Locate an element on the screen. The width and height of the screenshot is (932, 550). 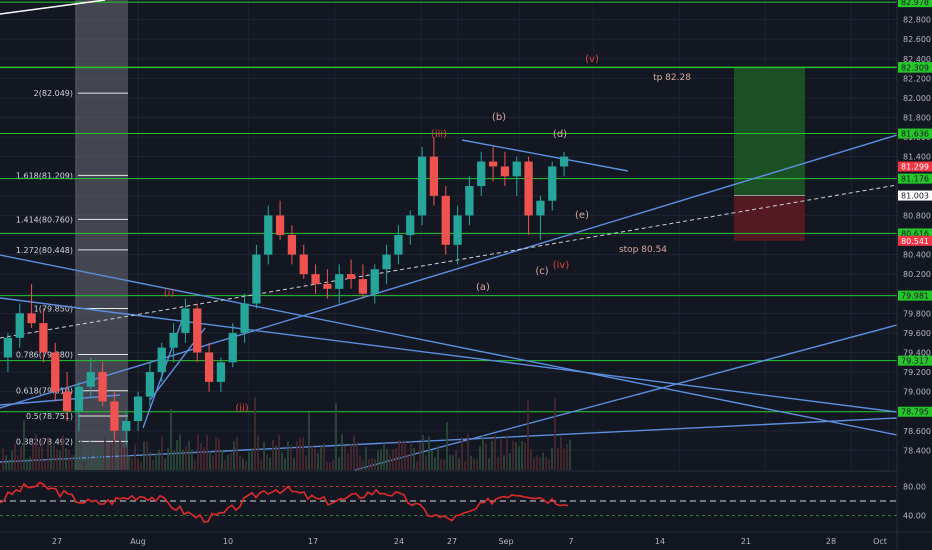
price-tick-label: 80.200 is located at coordinates (917, 274).